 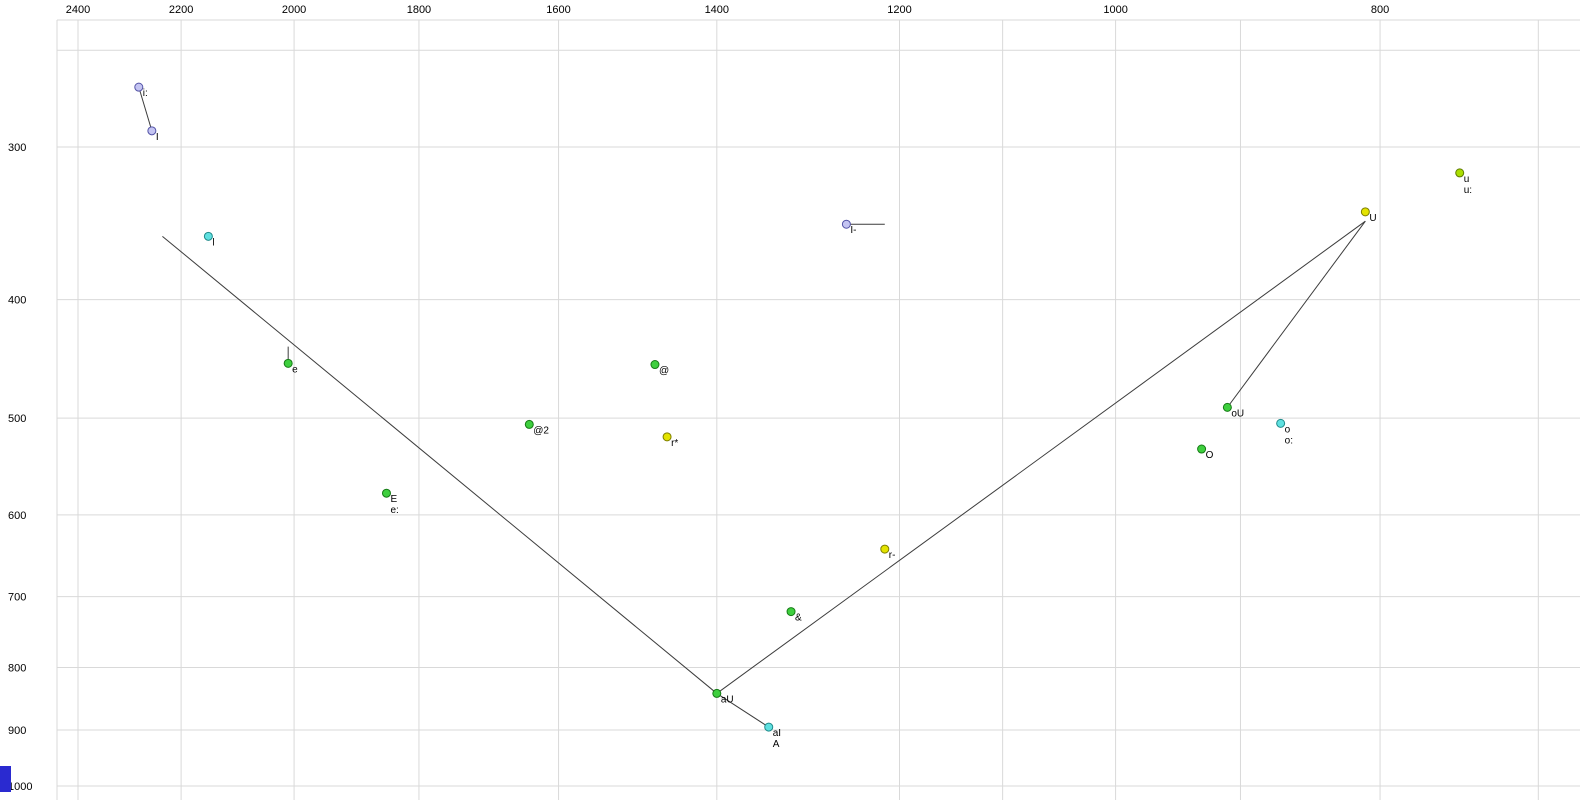 What do you see at coordinates (17, 148) in the screenshot?
I see `y-tick-label-300: 300` at bounding box center [17, 148].